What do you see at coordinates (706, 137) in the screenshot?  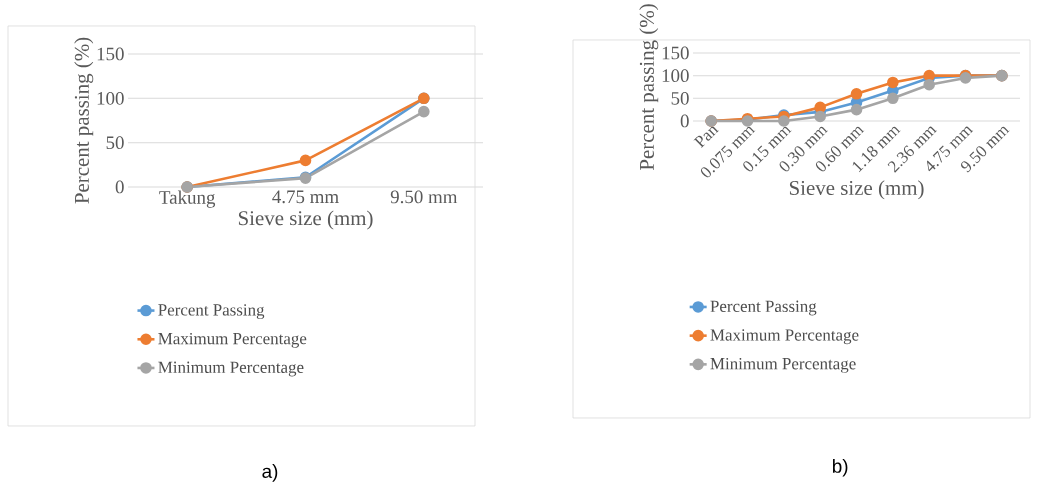 I see `x-tick-label: Pan` at bounding box center [706, 137].